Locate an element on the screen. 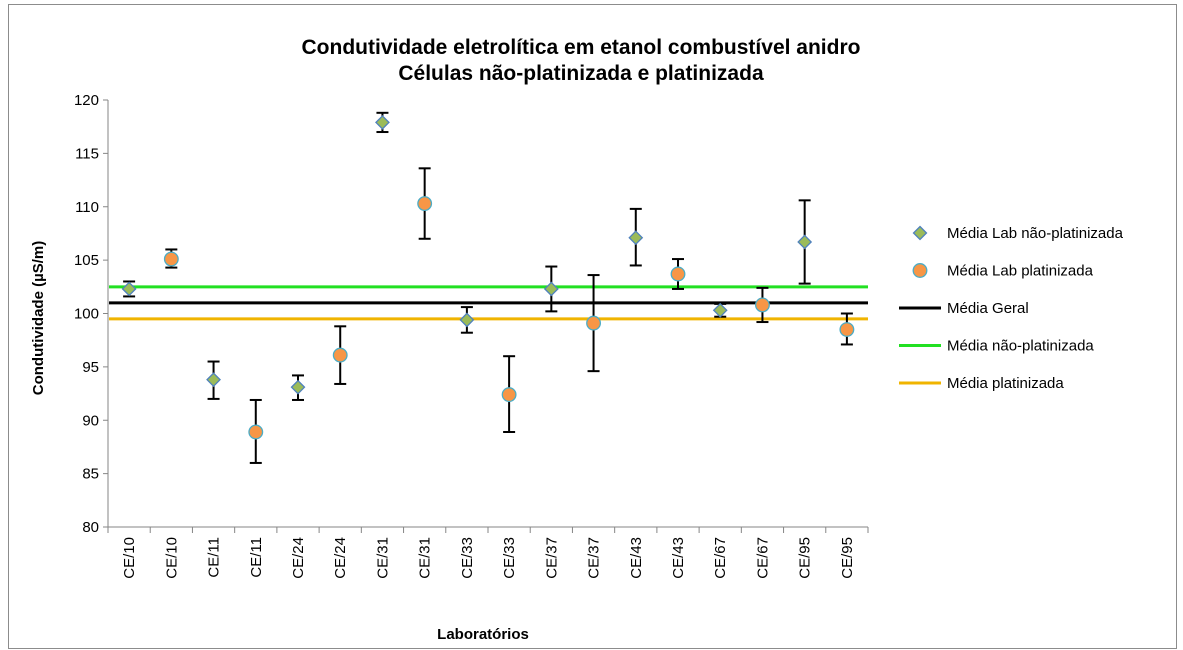  legend-label: Média Lab não-platinizada is located at coordinates (1035, 233).